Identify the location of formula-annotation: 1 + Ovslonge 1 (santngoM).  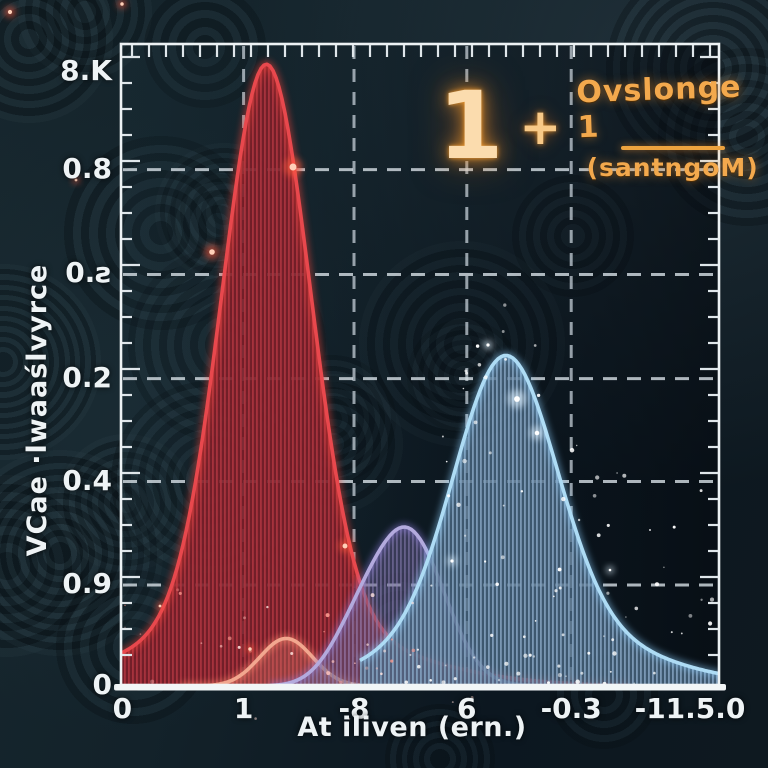
(603, 125).